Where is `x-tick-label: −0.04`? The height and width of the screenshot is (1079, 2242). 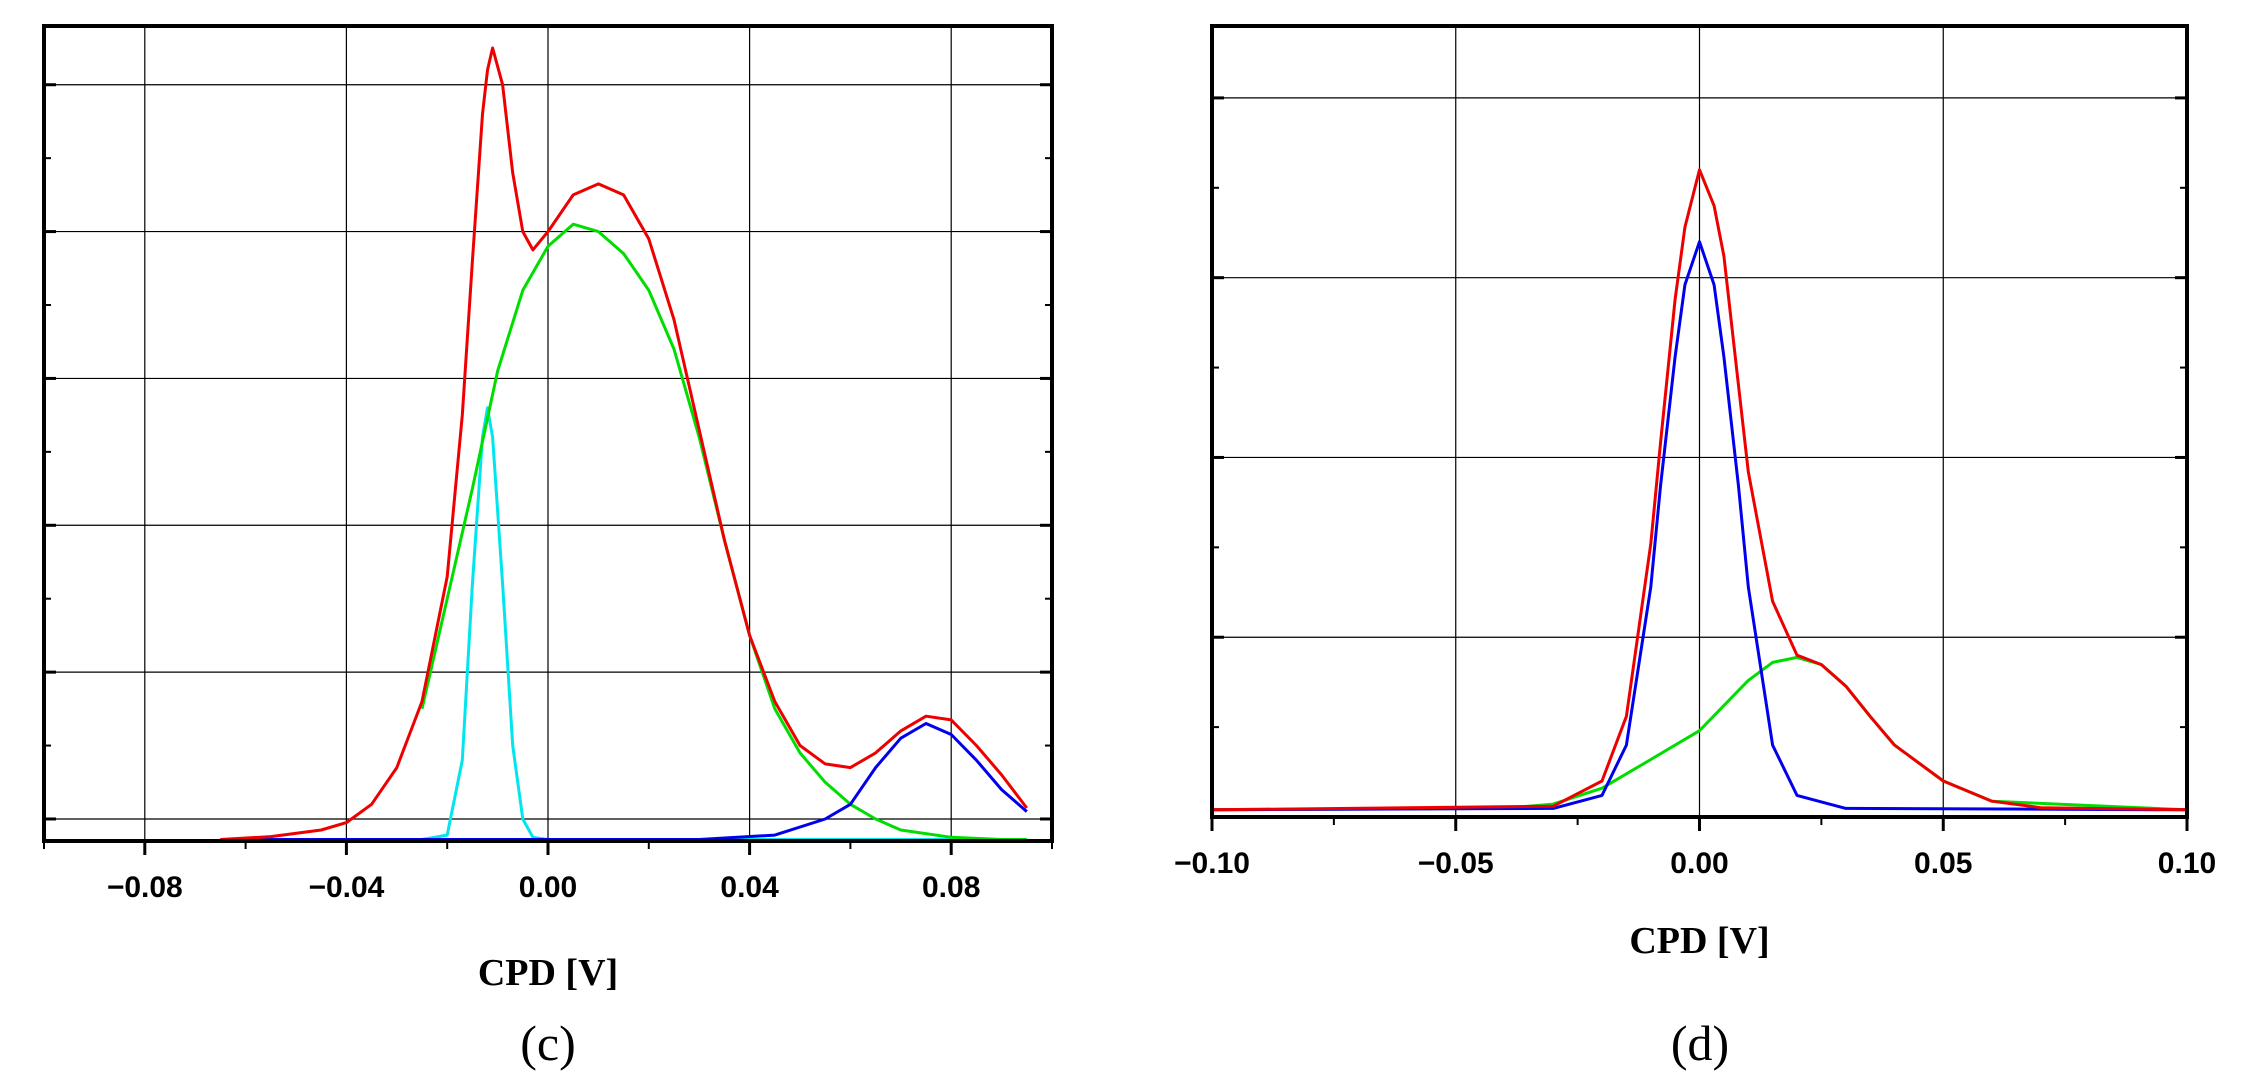
x-tick-label: −0.04 is located at coordinates (346, 887).